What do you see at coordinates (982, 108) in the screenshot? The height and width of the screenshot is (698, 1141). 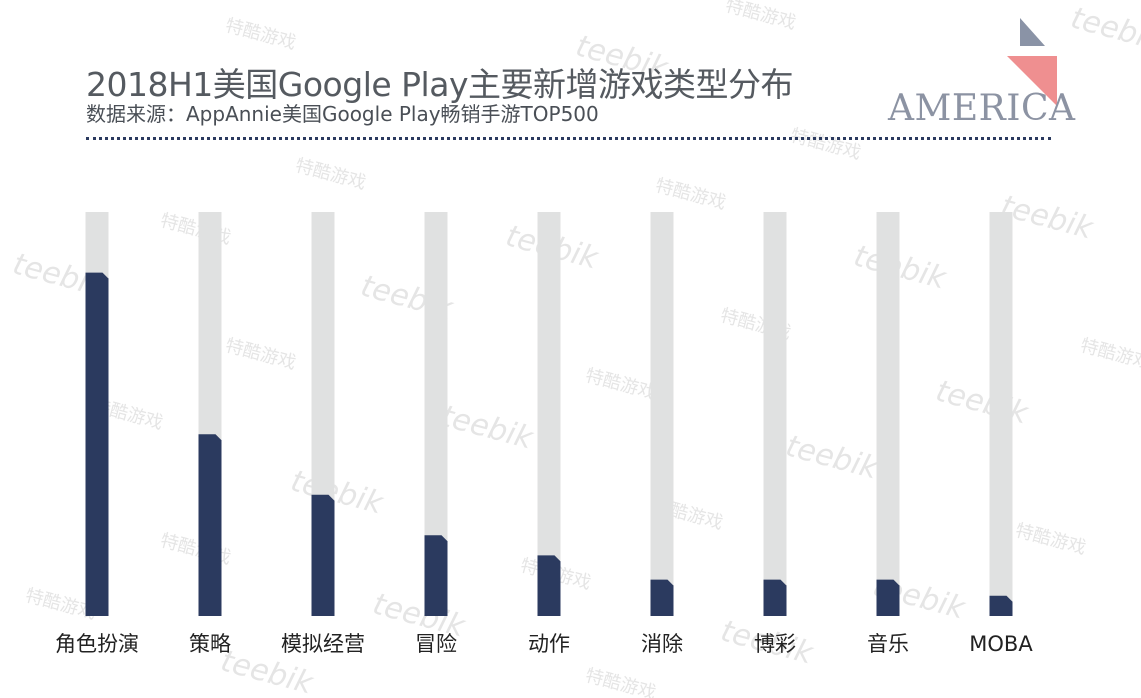 I see `america-logo-text: AMERICA` at bounding box center [982, 108].